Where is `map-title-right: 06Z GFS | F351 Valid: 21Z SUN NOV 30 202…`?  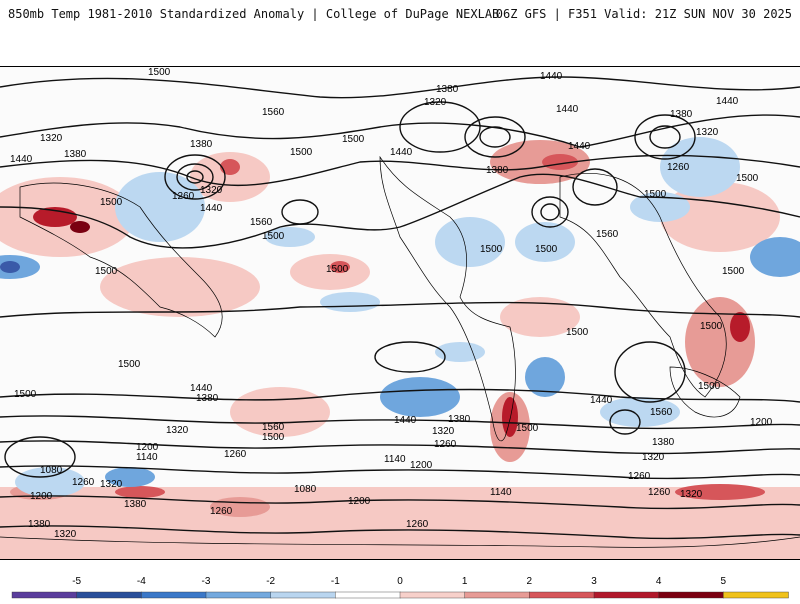
map-title-right: 06Z GFS | F351 Valid: 21Z SUN NOV 30 202… is located at coordinates (643, 14).